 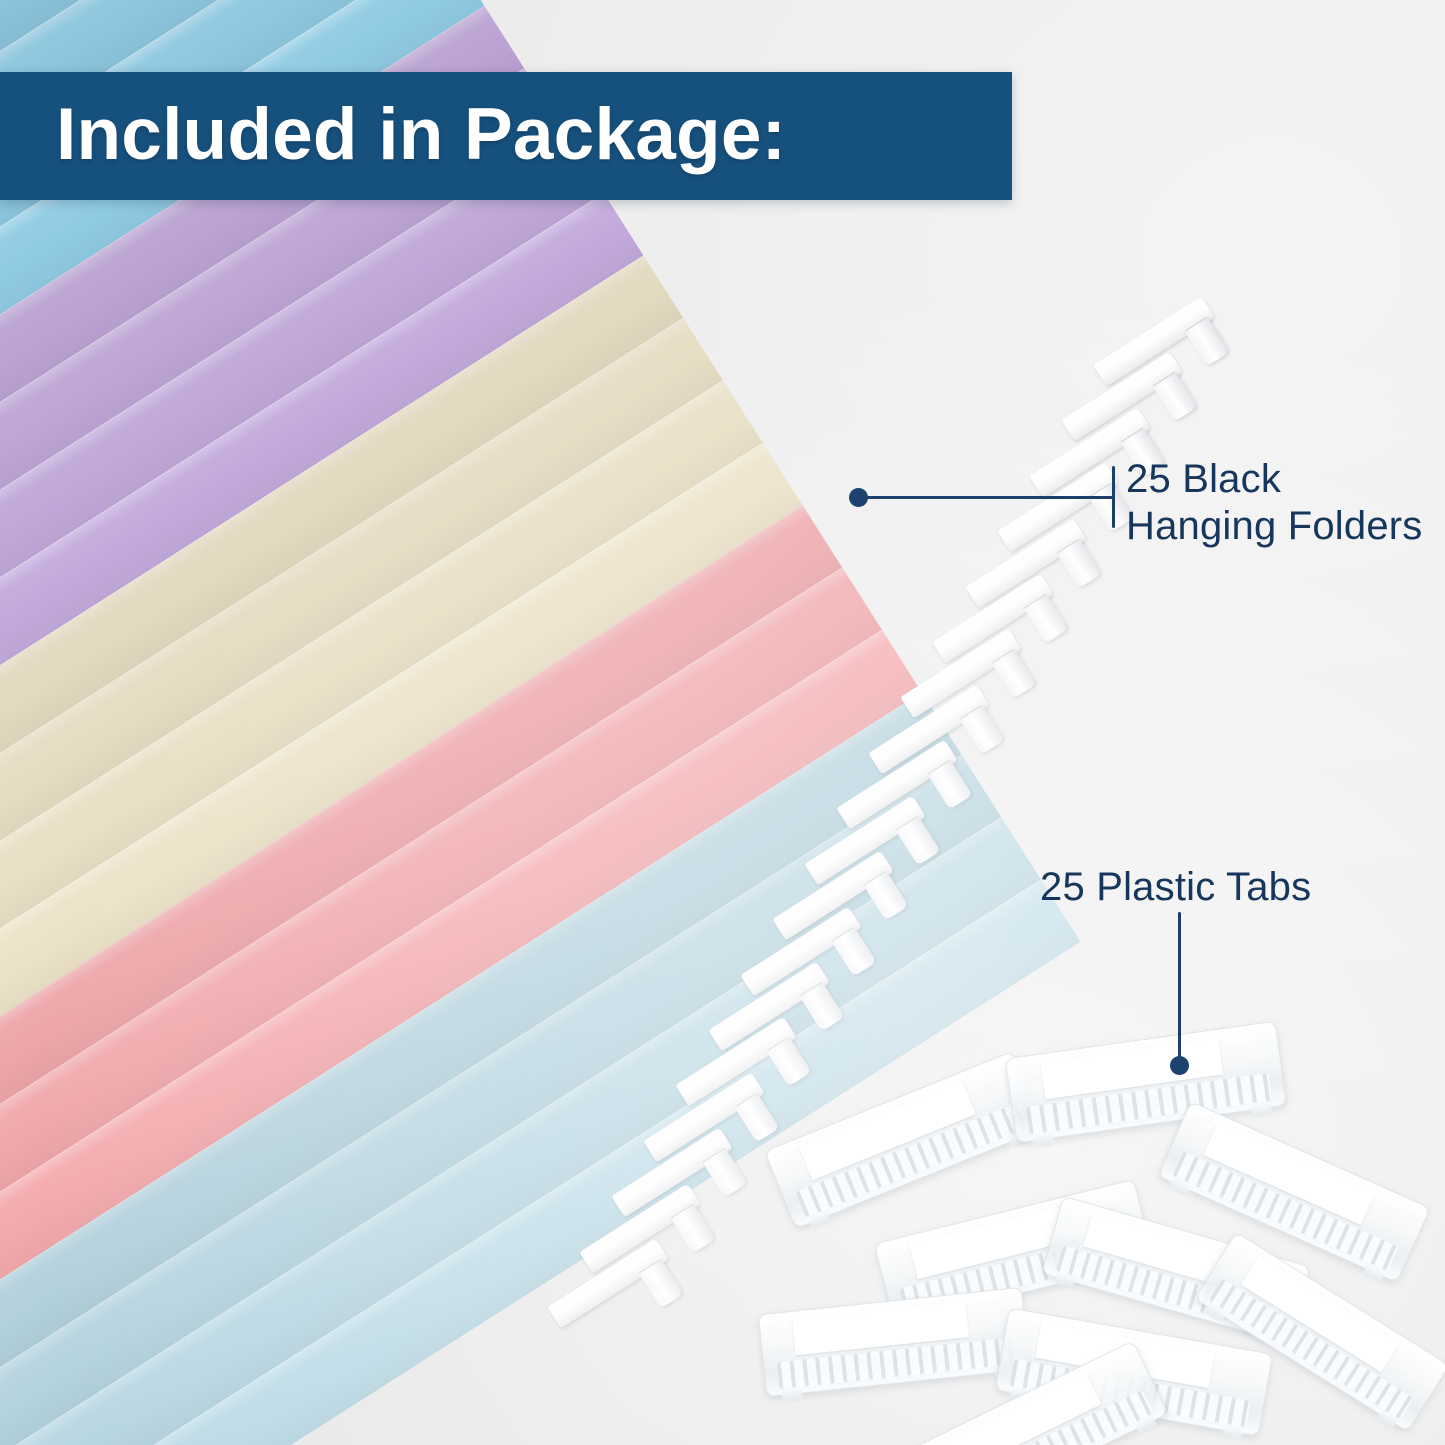 I want to click on plastic-tabs-leader-line, so click(x=1179, y=988).